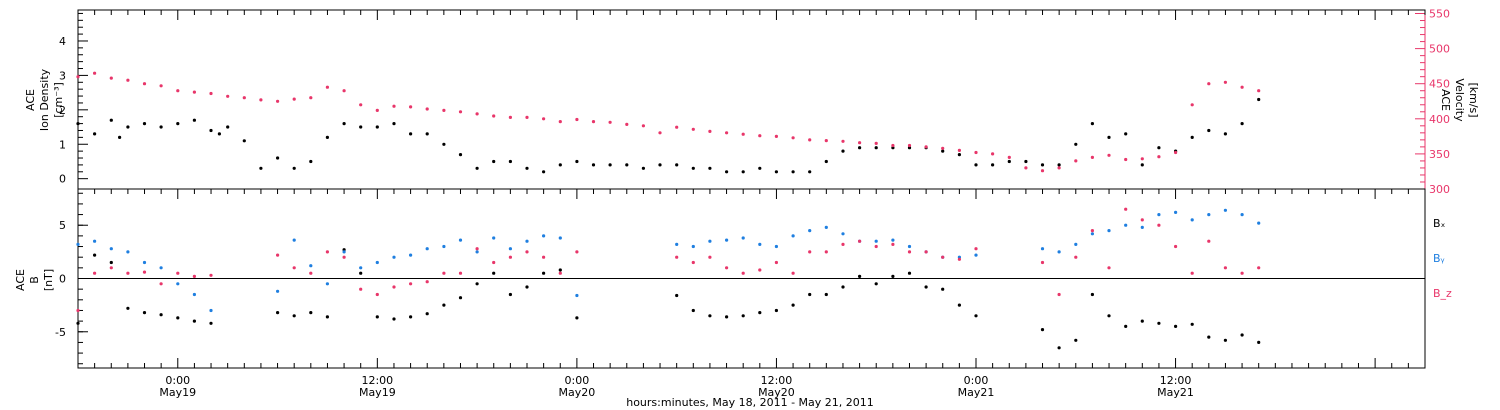 Image resolution: width=1500 pixels, height=410 pixels. I want to click on density-tick-label: 3, so click(62, 75).